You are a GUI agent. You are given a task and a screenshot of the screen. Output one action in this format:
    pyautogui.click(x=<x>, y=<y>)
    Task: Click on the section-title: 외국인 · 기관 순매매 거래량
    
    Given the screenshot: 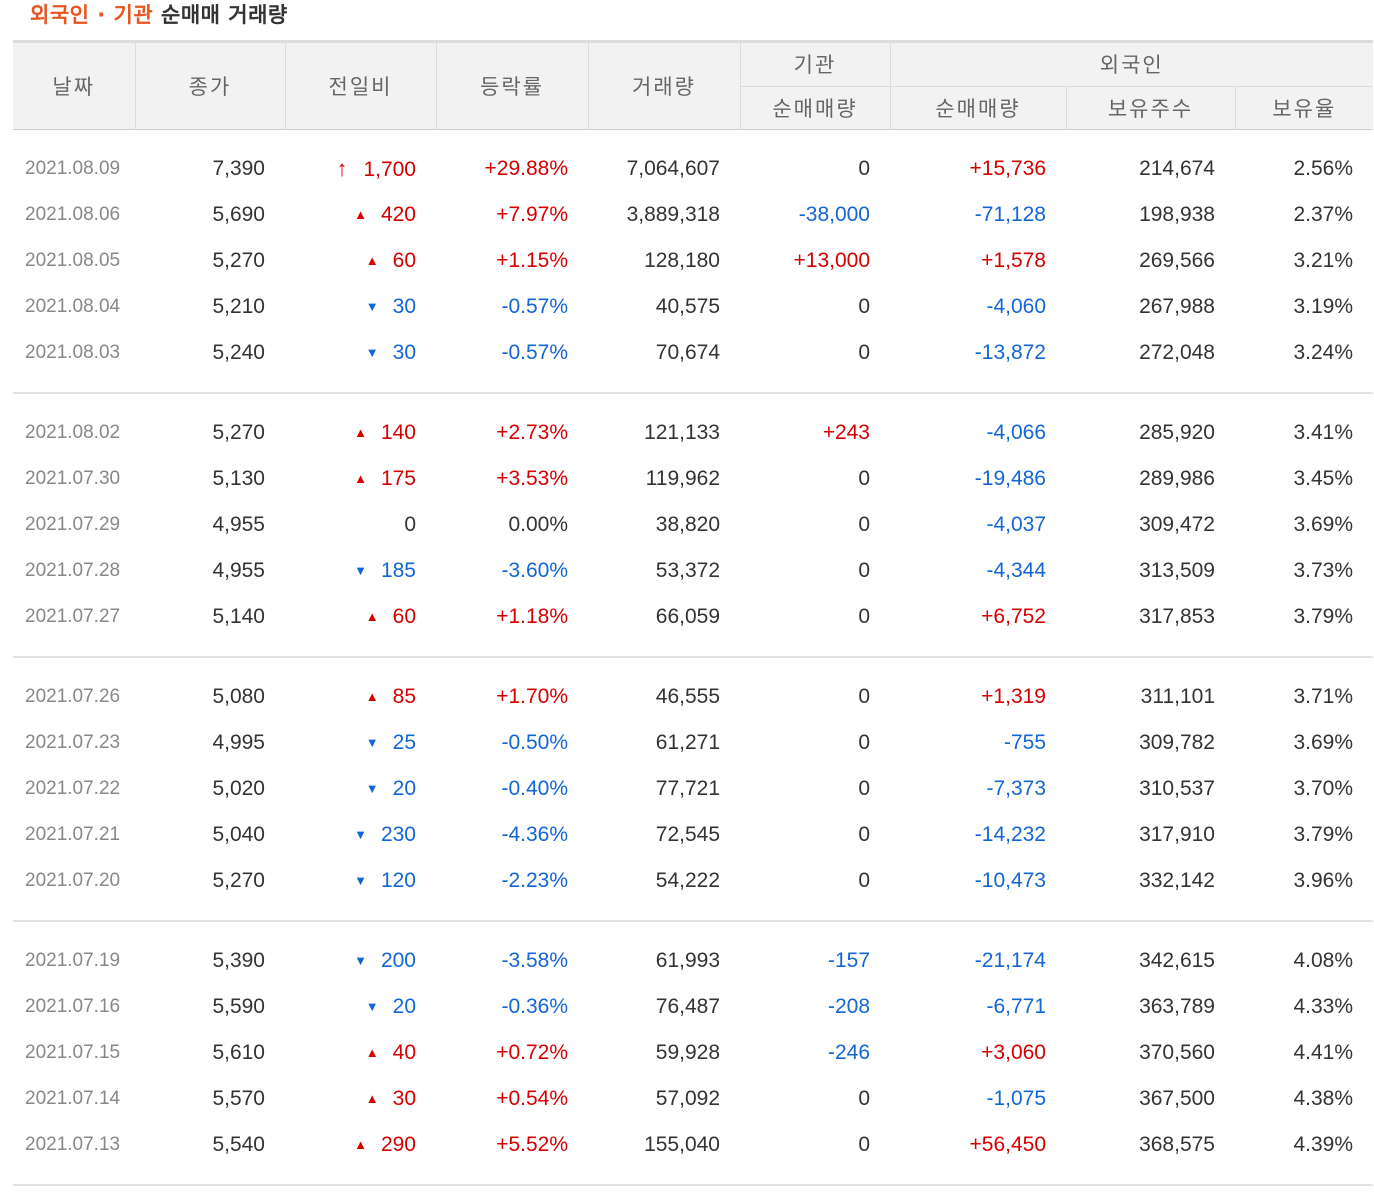 What is the action you would take?
    pyautogui.click(x=159, y=15)
    